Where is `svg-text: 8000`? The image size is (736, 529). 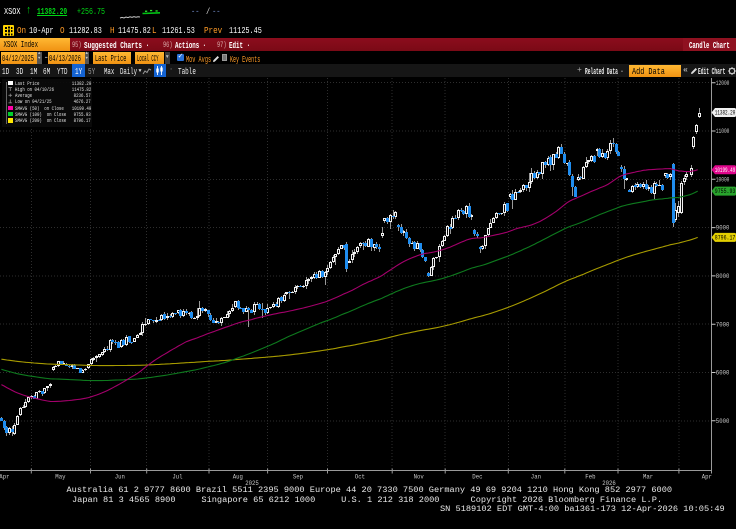
svg-text: 8000 is located at coordinates (723, 276).